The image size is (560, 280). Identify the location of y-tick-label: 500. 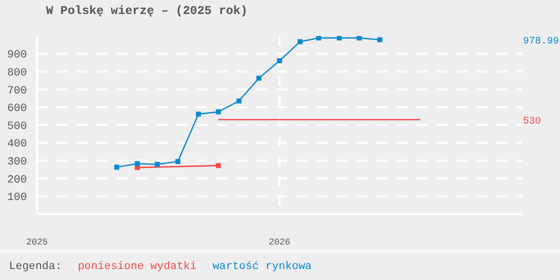
(17, 126).